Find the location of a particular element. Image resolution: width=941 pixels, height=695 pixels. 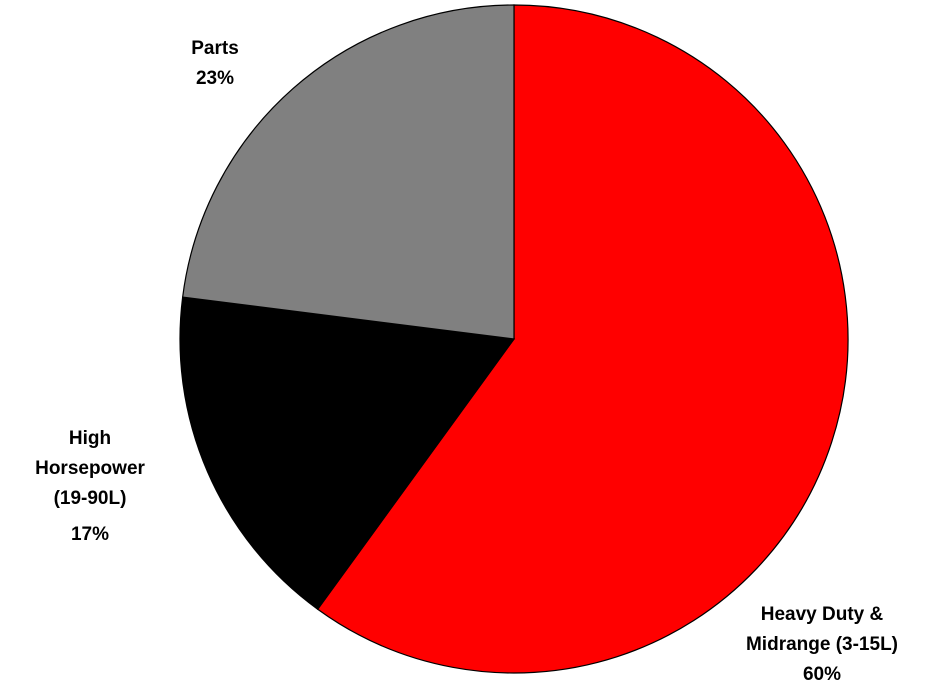

slice-label: Parts 23% is located at coordinates (215, 64).